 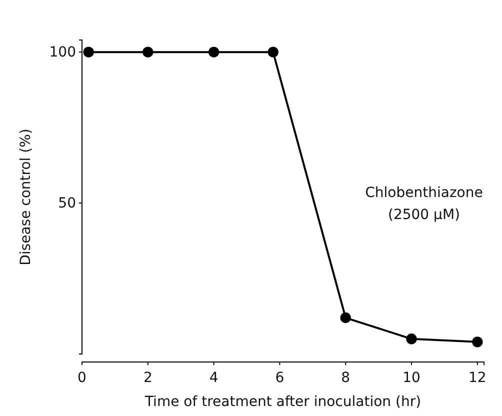 I want to click on annotation: Chlobenthiazone (2500 μM), so click(x=424, y=204).